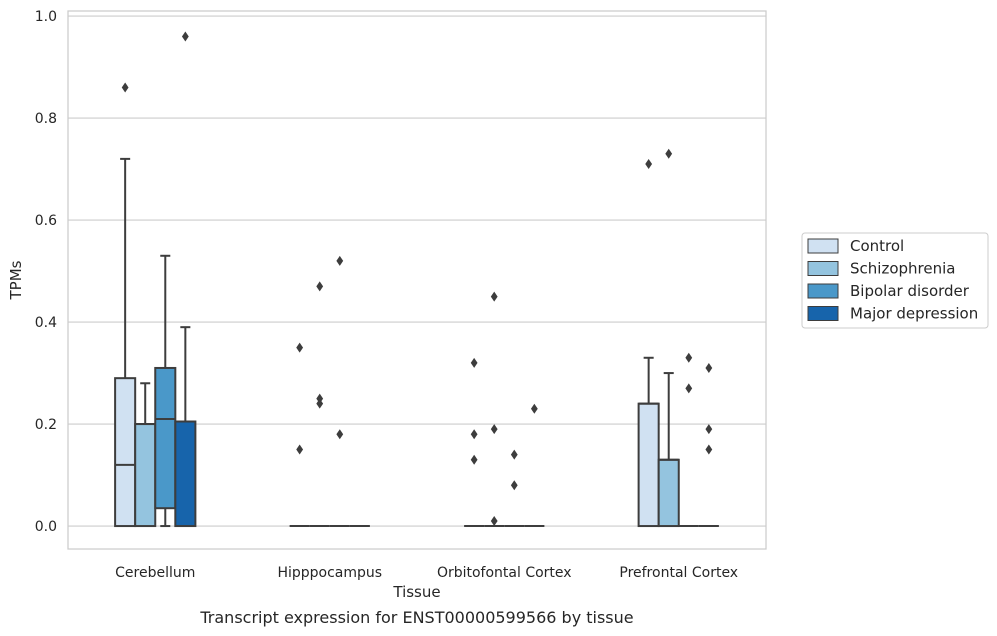  I want to click on y-axis-ticks: 0.0 0.2 0.4 0.6 0.8 1.0, so click(46, 272).